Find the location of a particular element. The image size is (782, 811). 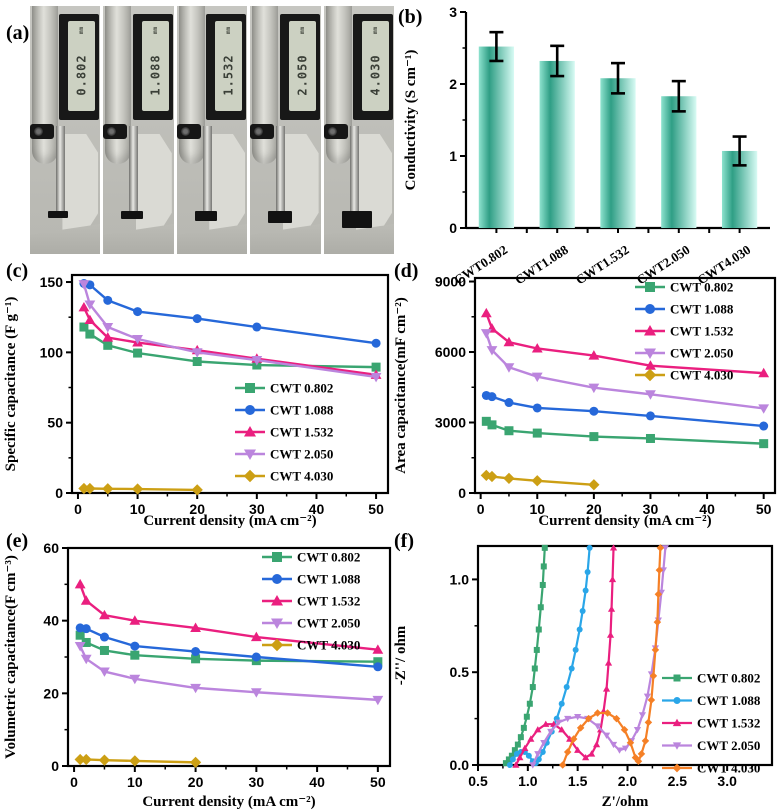

micrometer-anvil is located at coordinates (80, 182).